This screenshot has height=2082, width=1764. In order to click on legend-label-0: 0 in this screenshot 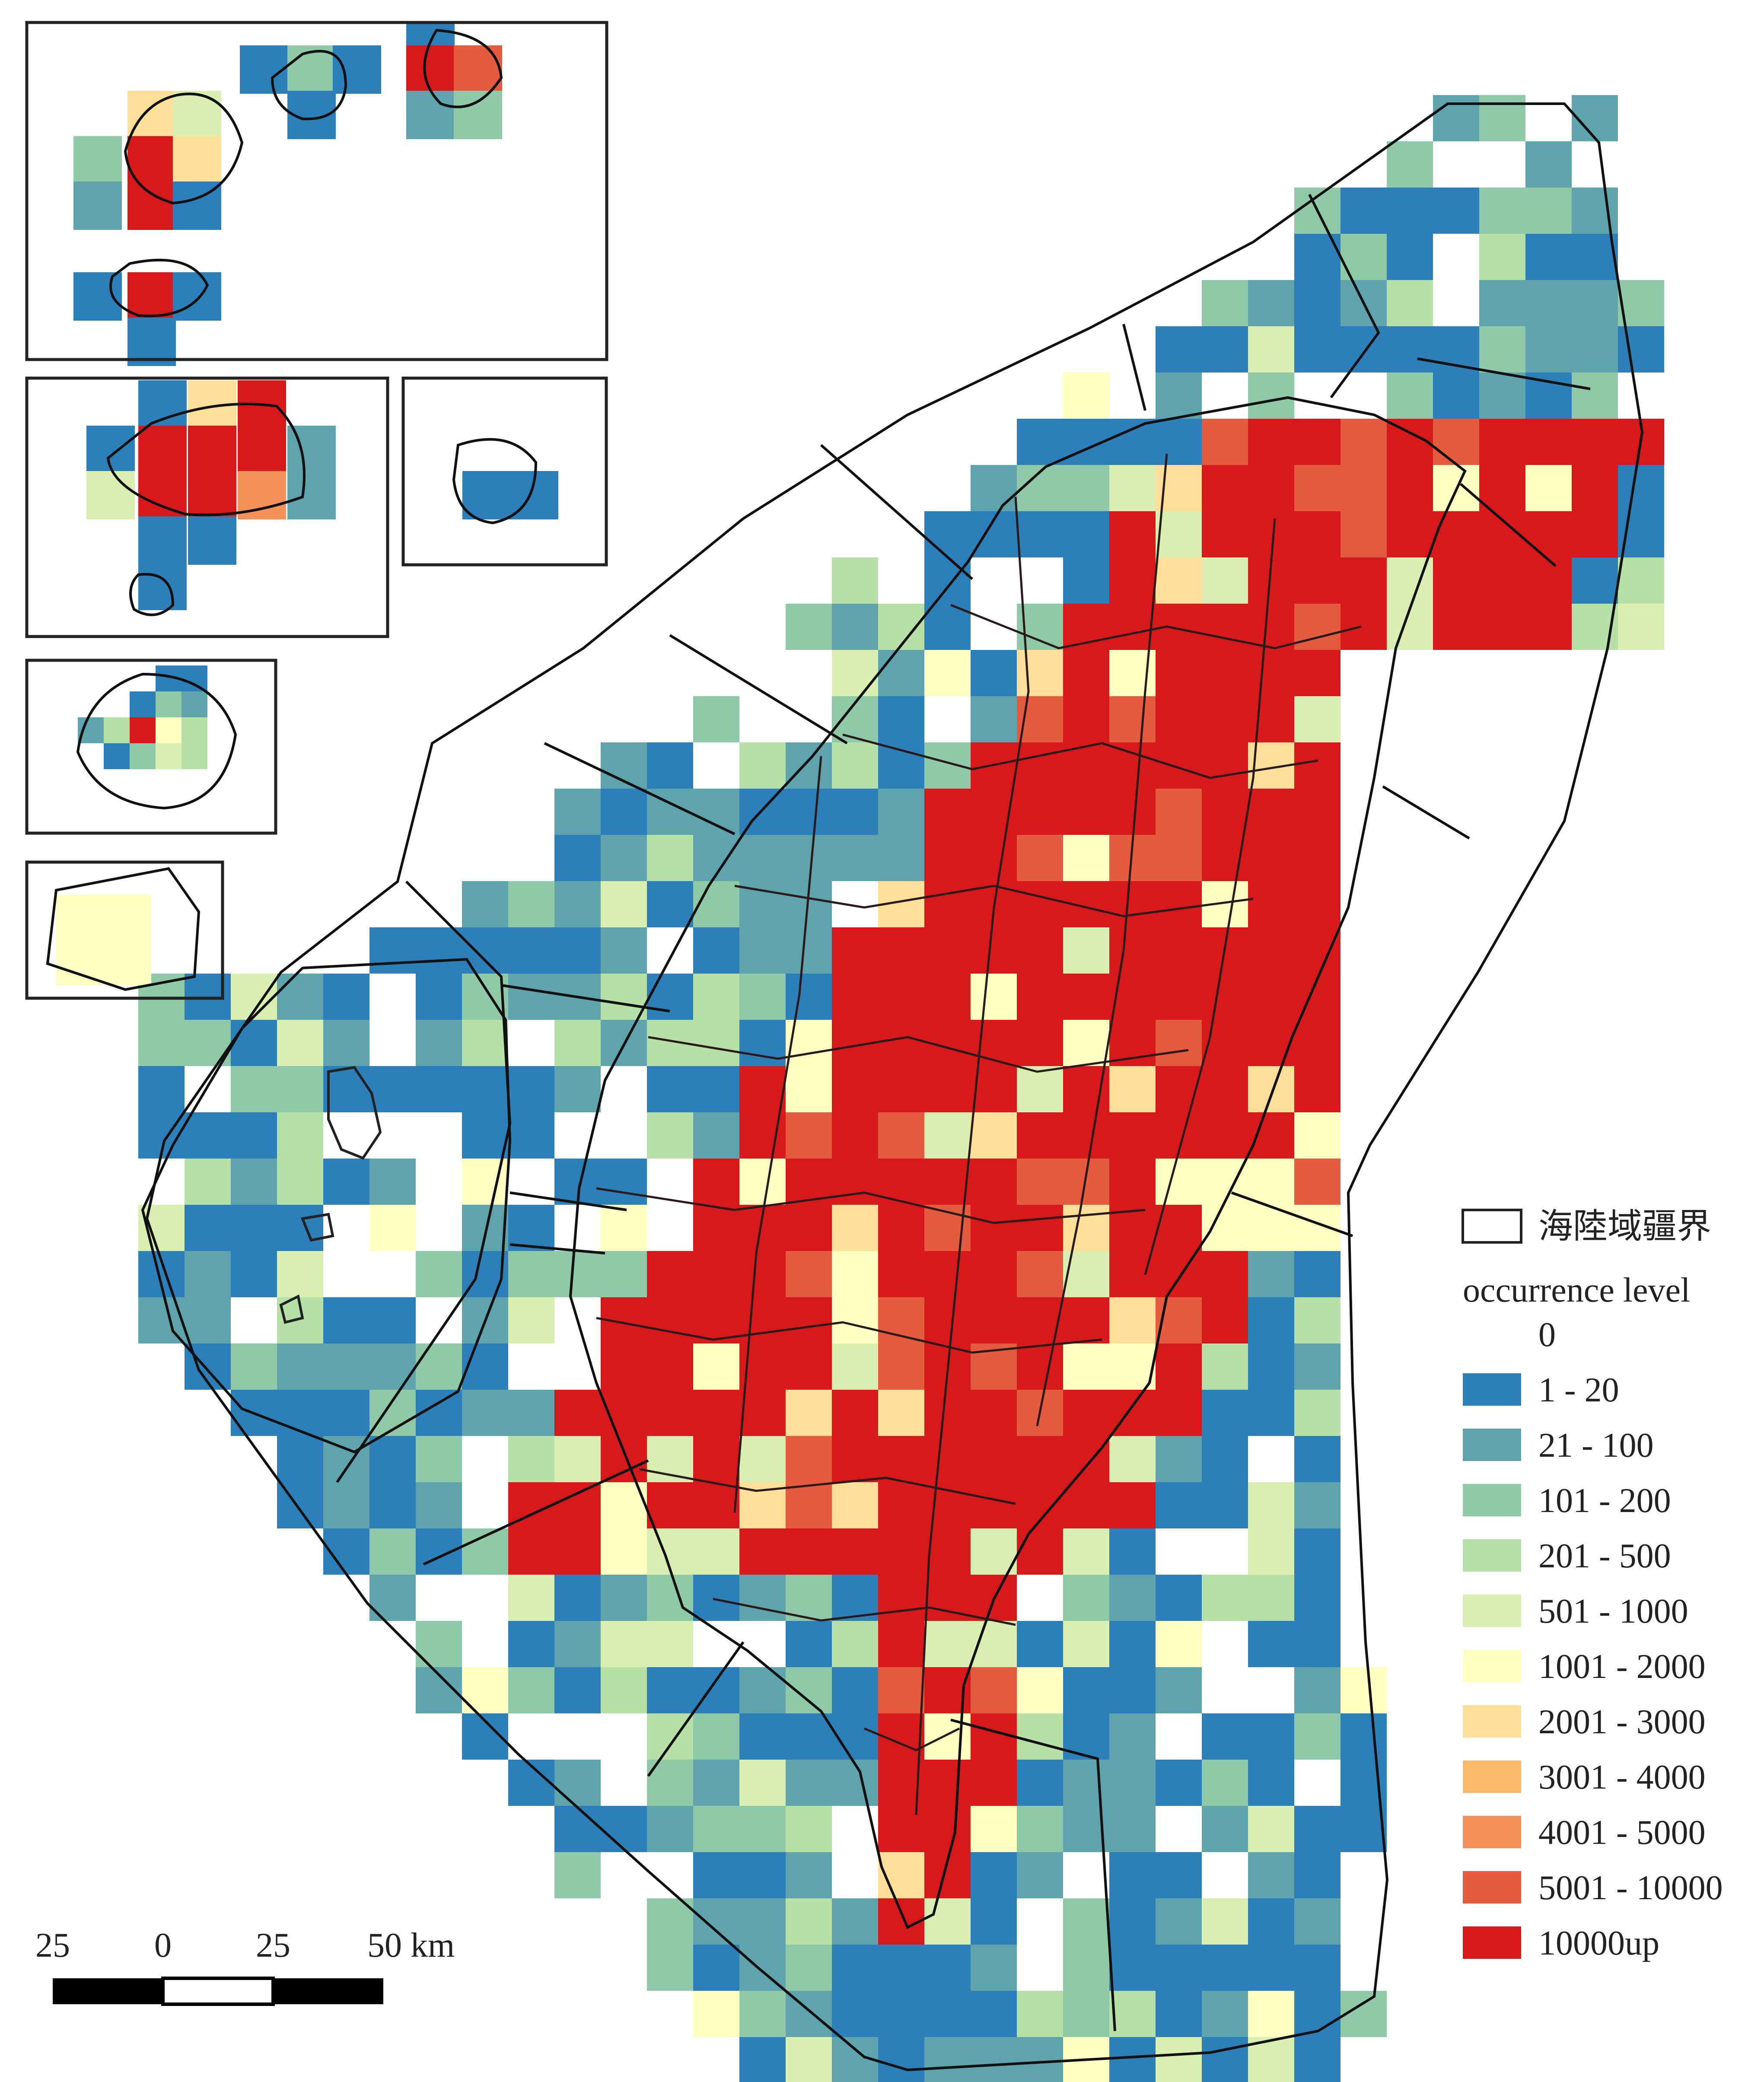, I will do `click(1547, 1335)`.